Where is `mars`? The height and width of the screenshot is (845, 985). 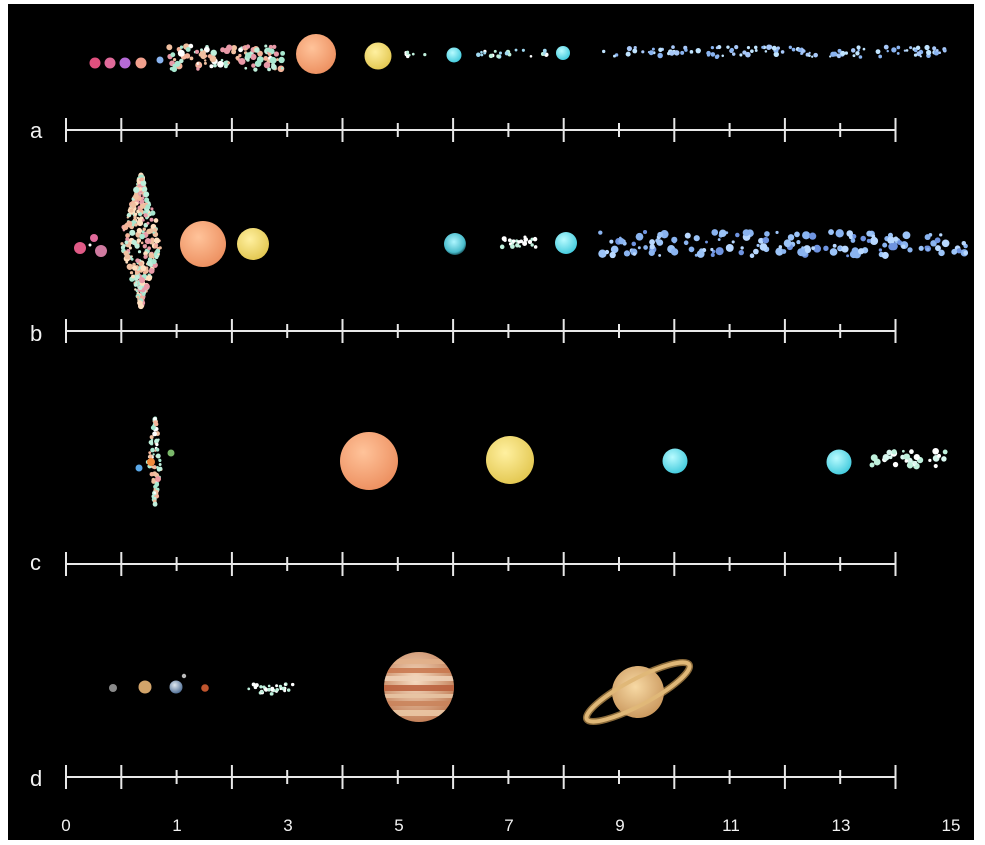
mars is located at coordinates (205, 688).